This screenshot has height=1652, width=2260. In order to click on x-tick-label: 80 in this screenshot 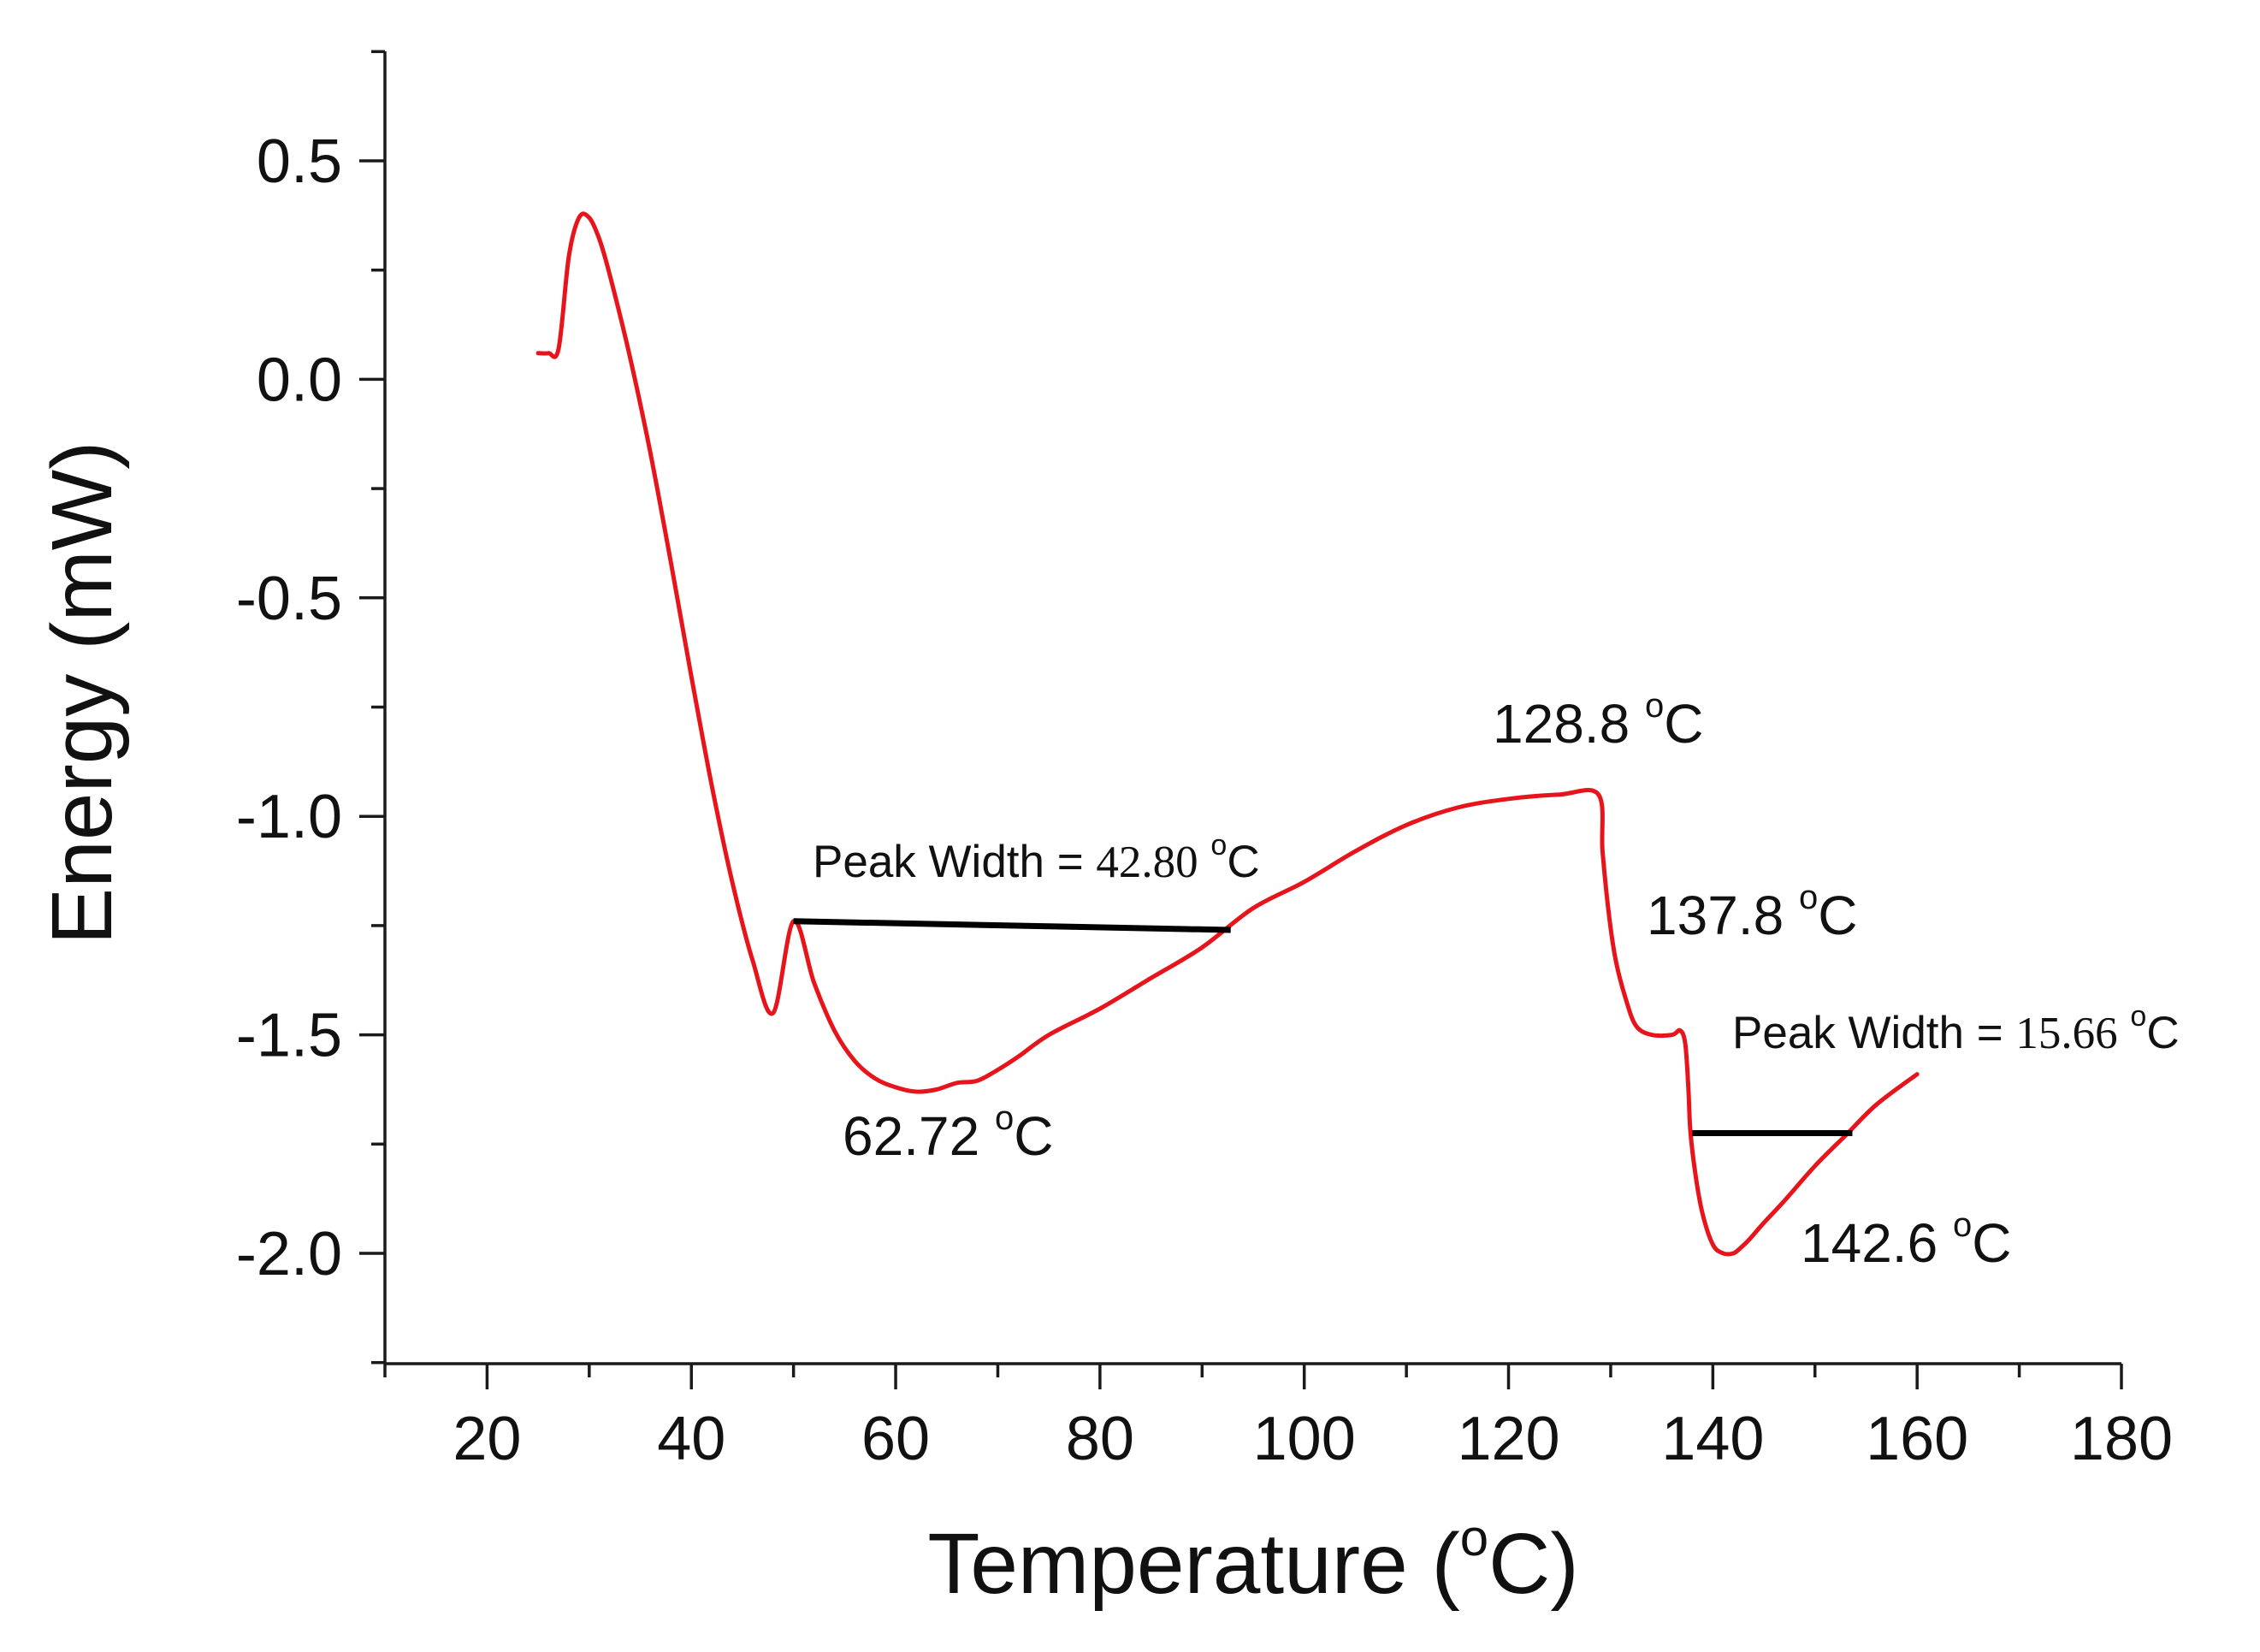, I will do `click(1100, 1439)`.